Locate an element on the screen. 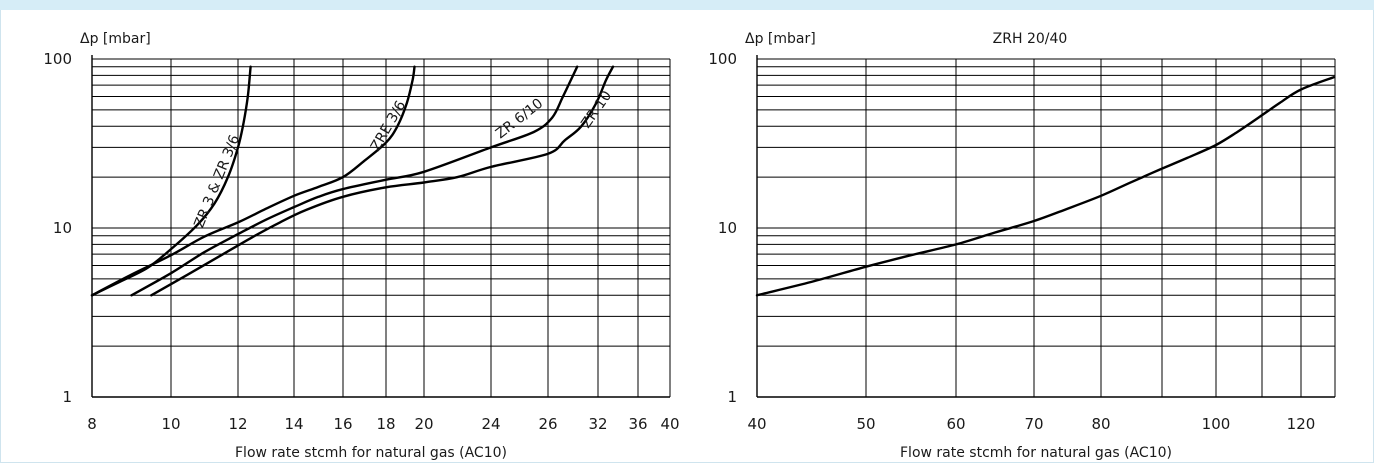 The image size is (1374, 464). series-label: ZR 6/10 is located at coordinates (519, 119).